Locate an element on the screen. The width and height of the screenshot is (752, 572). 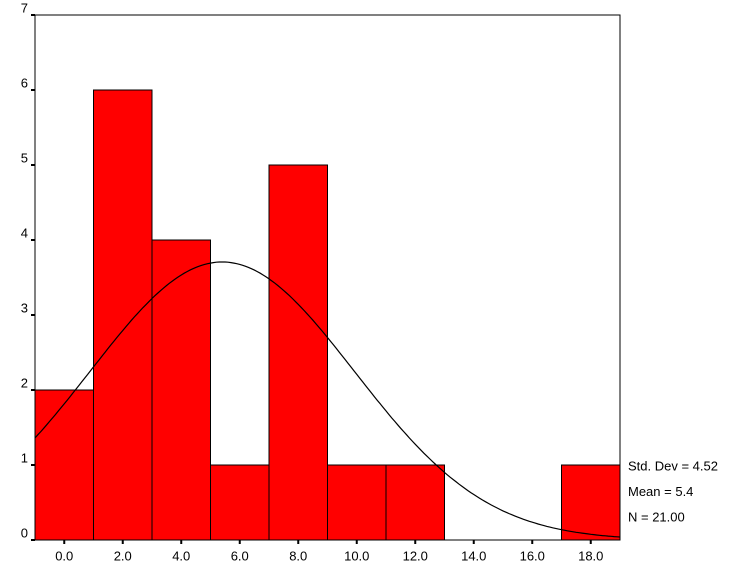
x-tick-label: 8.0 is located at coordinates (298, 555).